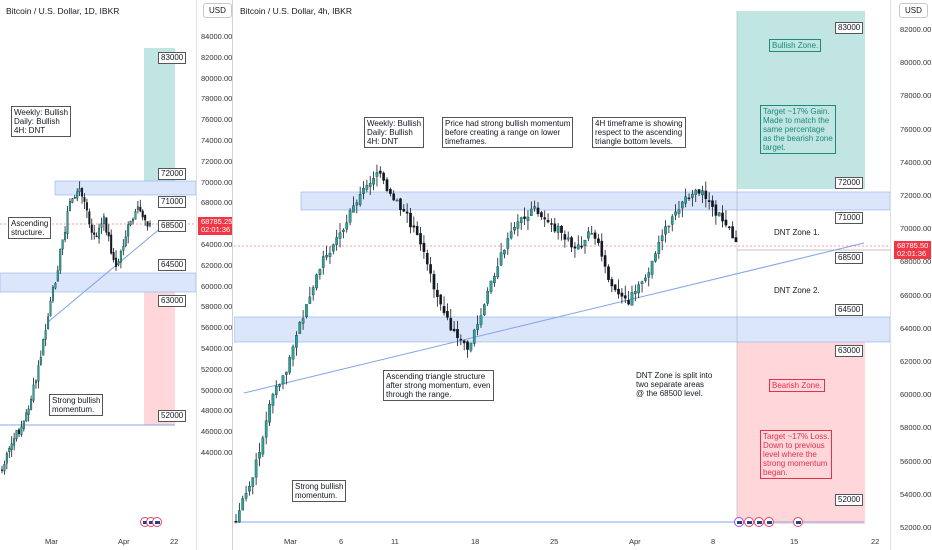  Describe the element at coordinates (739, 522) in the screenshot. I see `lightning-event-icon` at that location.